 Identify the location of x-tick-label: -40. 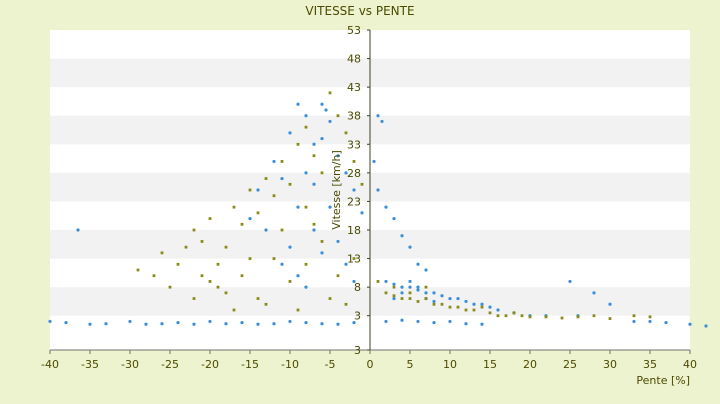
(50, 364).